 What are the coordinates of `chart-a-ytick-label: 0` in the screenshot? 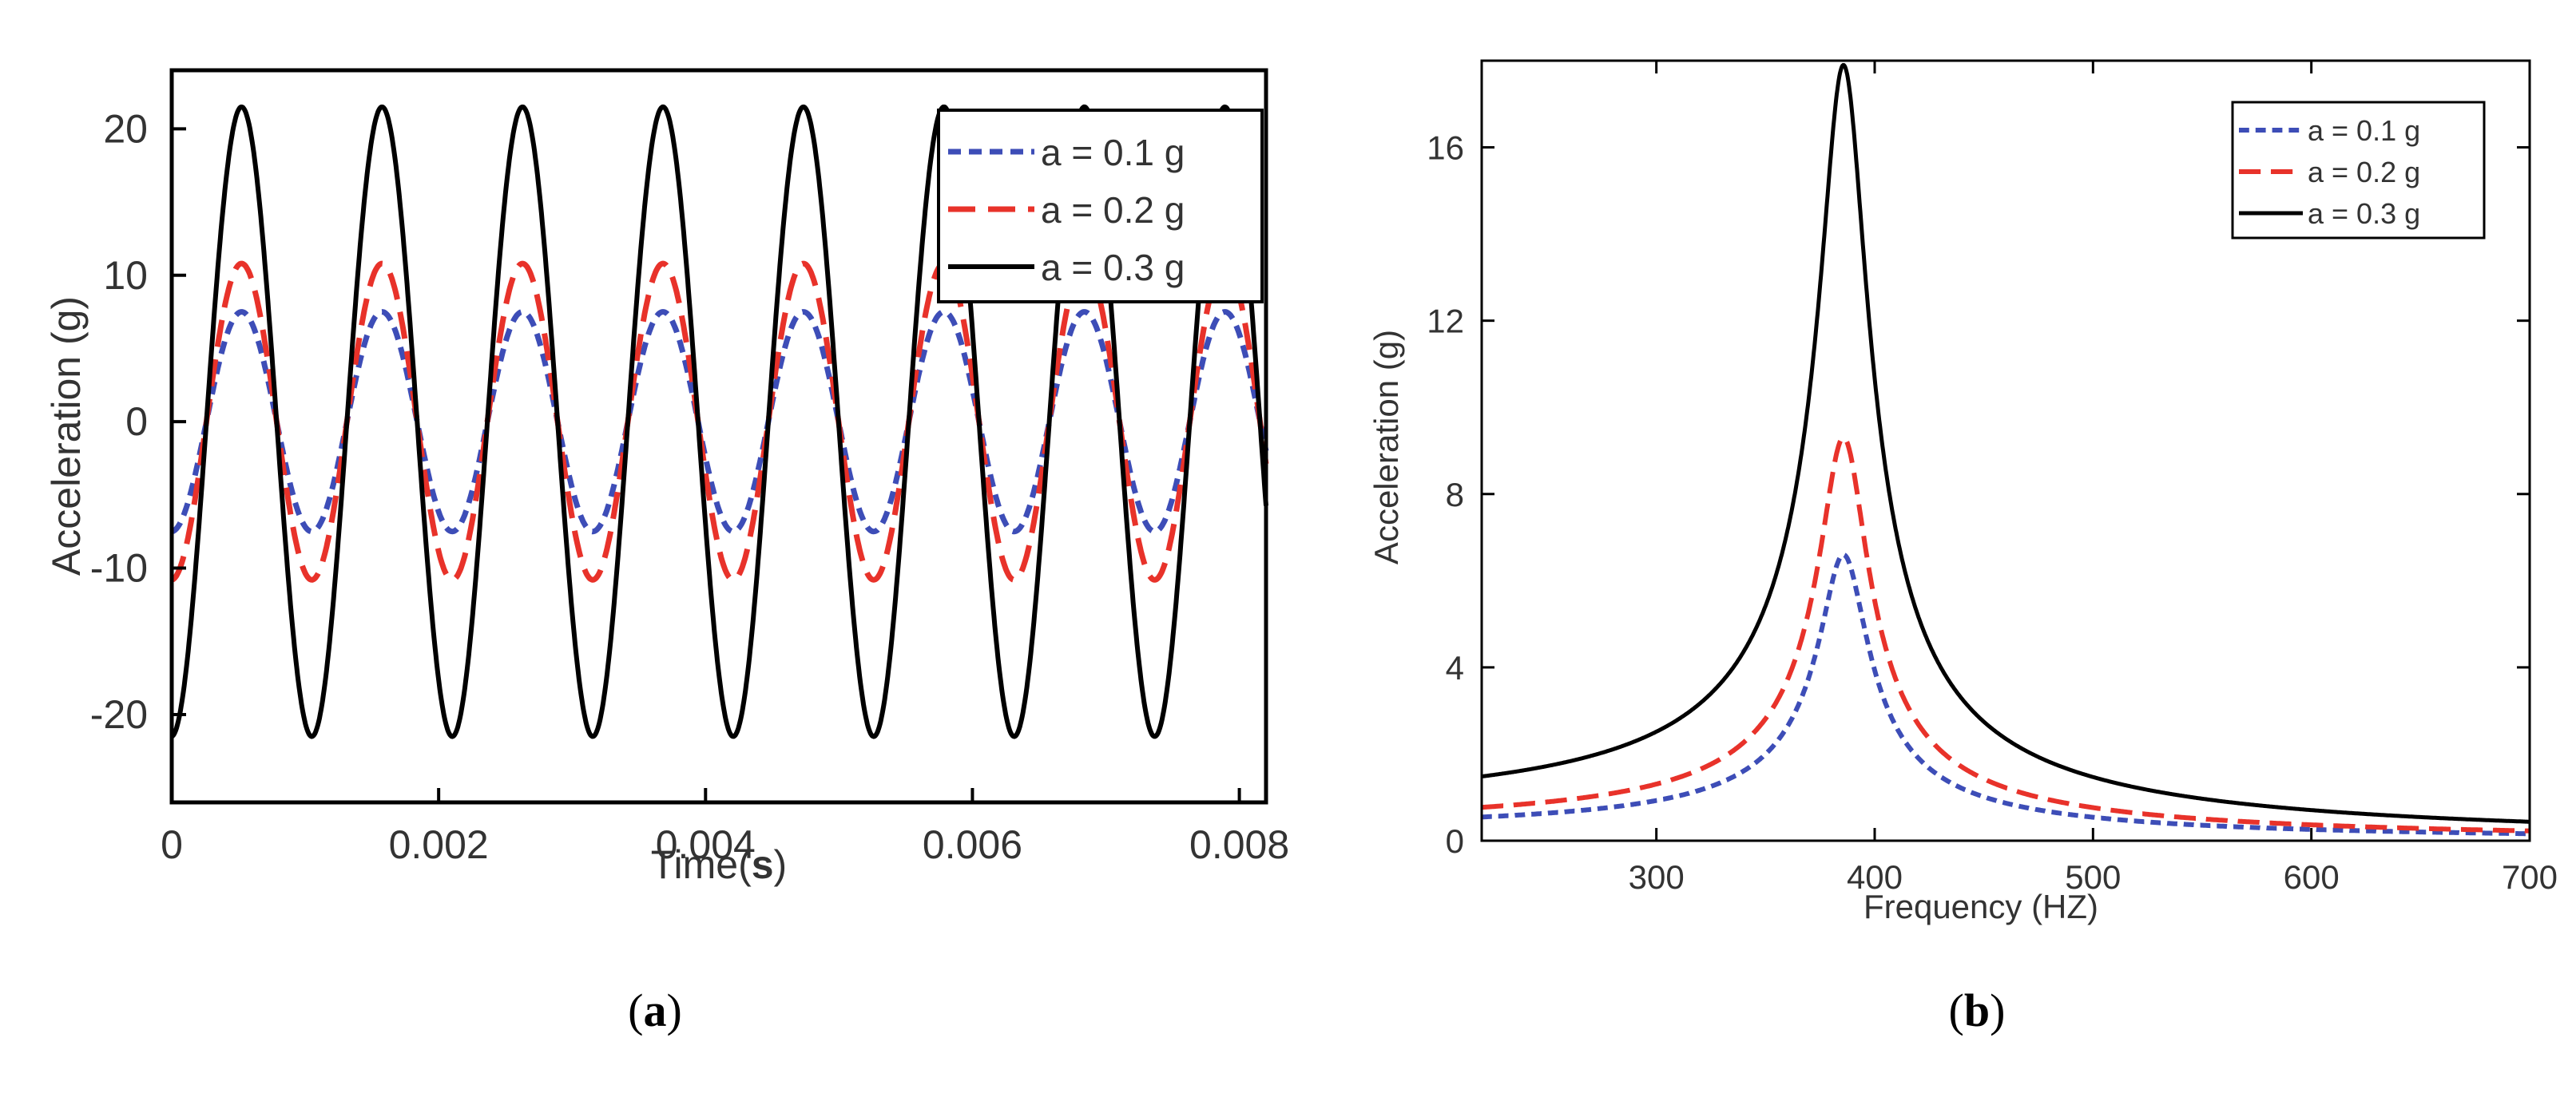 It's located at (136, 421).